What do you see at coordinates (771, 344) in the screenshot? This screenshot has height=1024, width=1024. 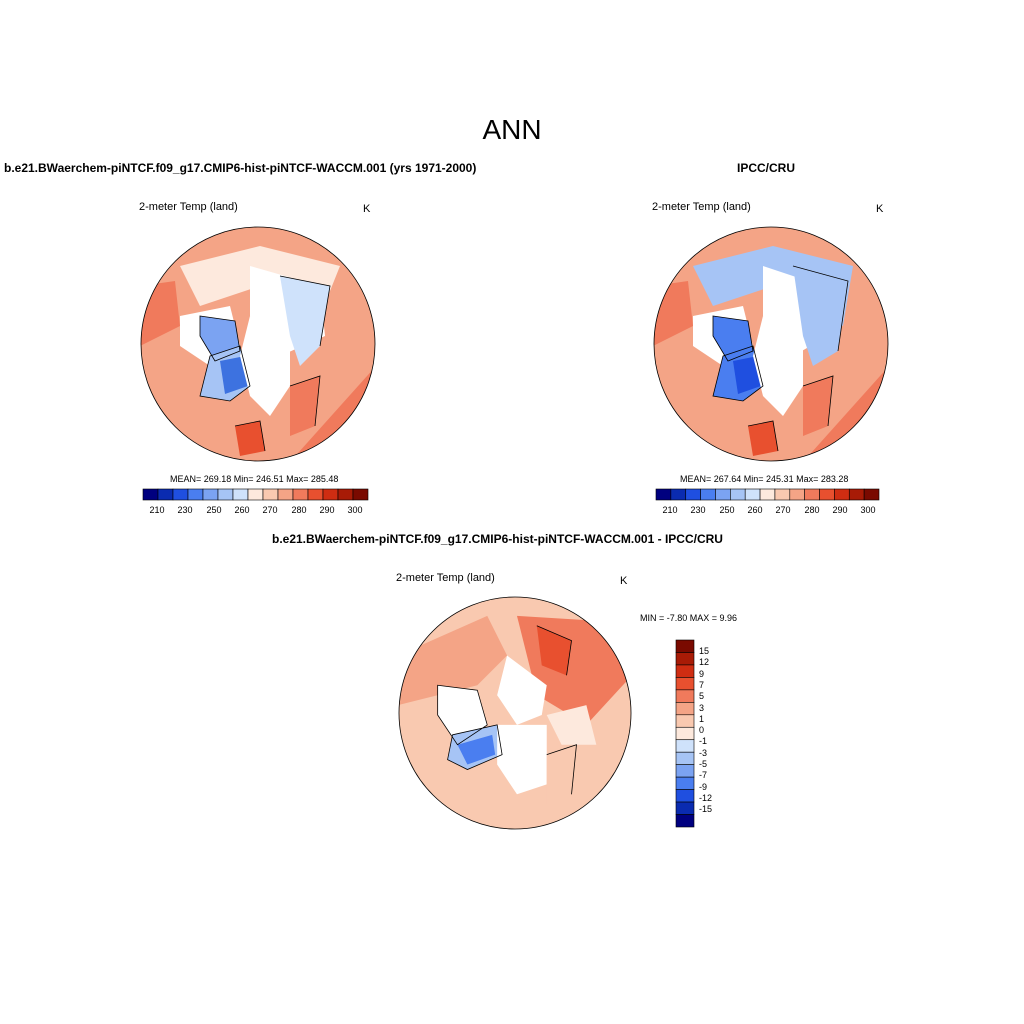 I see `panel-2-polar-map` at bounding box center [771, 344].